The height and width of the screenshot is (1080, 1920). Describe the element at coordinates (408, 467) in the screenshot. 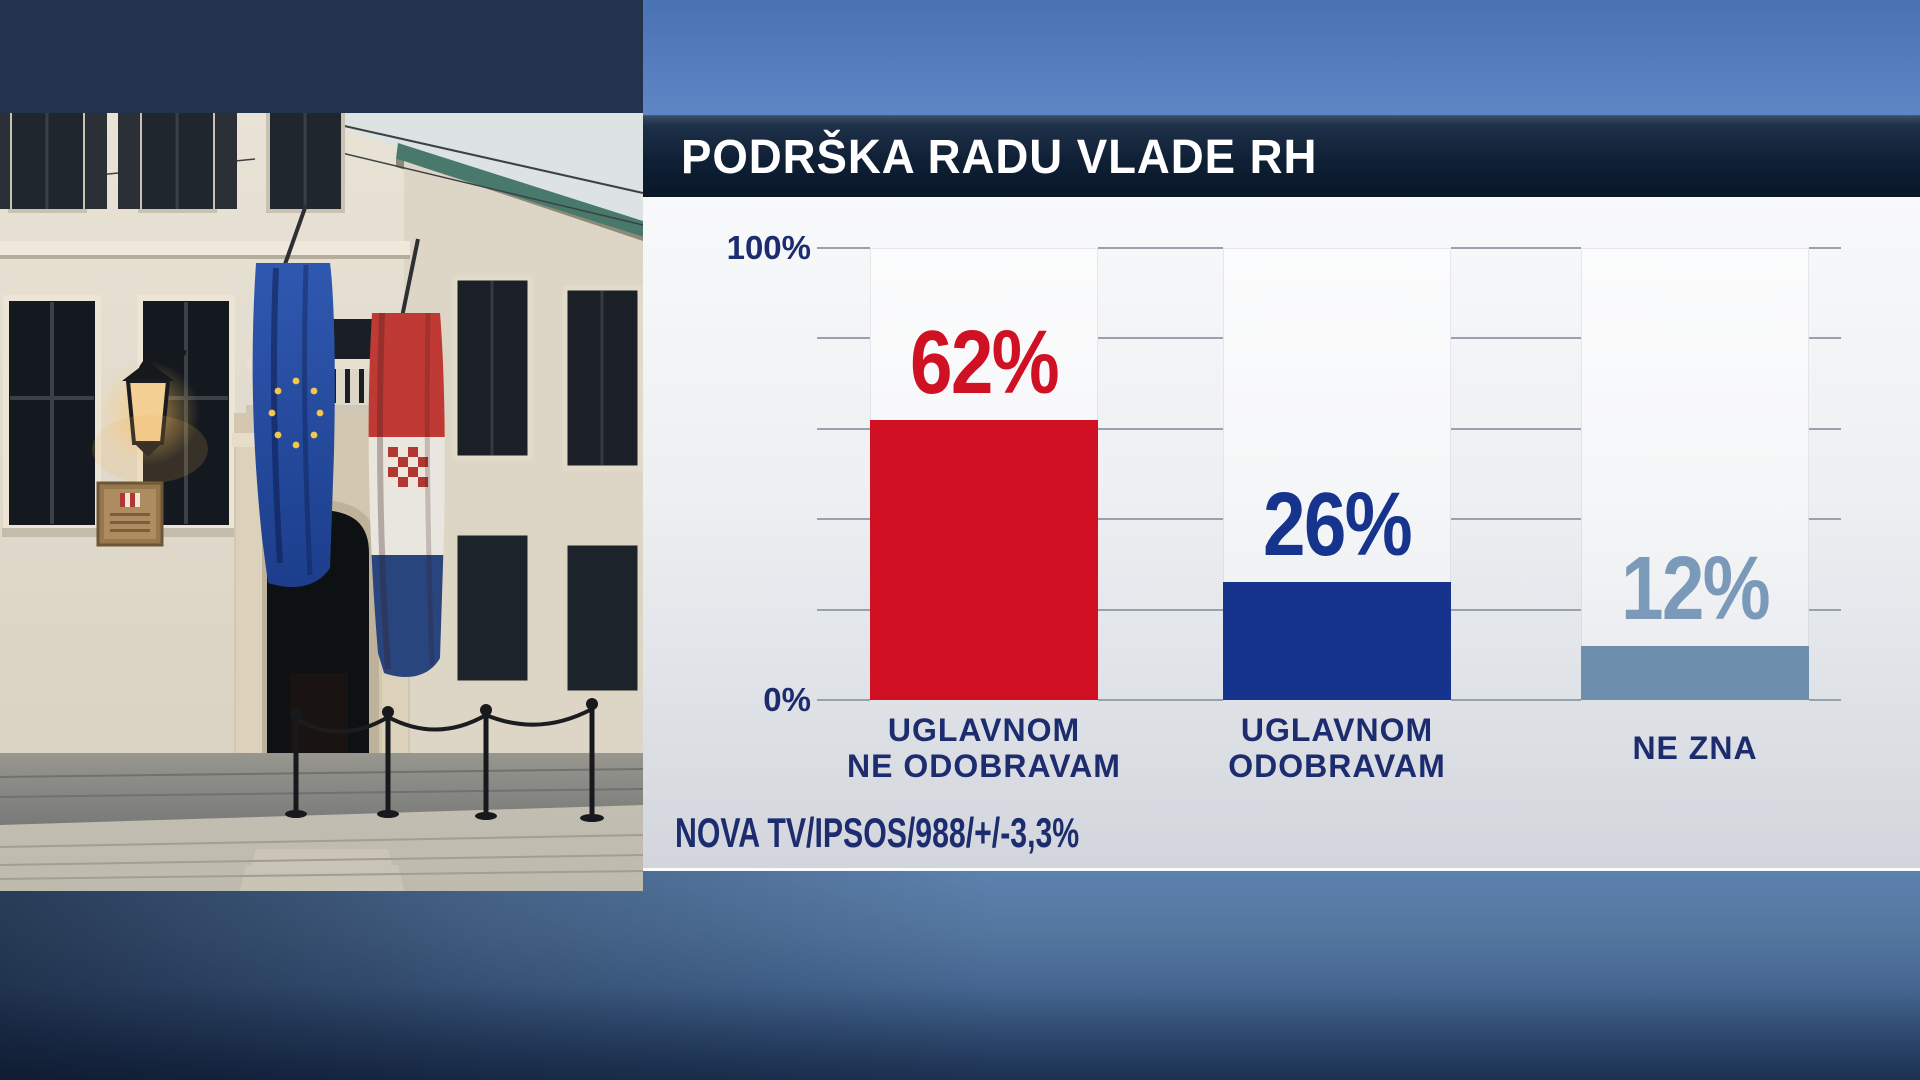

I see `croatian-checkerboard-crest` at that location.